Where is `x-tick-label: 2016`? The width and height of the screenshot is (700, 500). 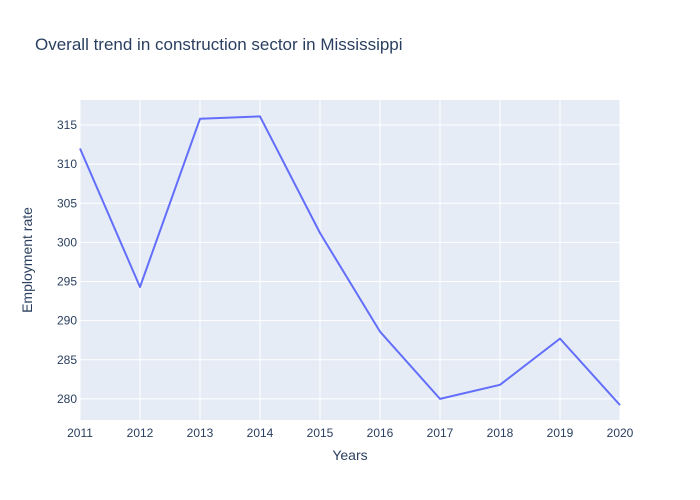
x-tick-label: 2016 is located at coordinates (380, 433).